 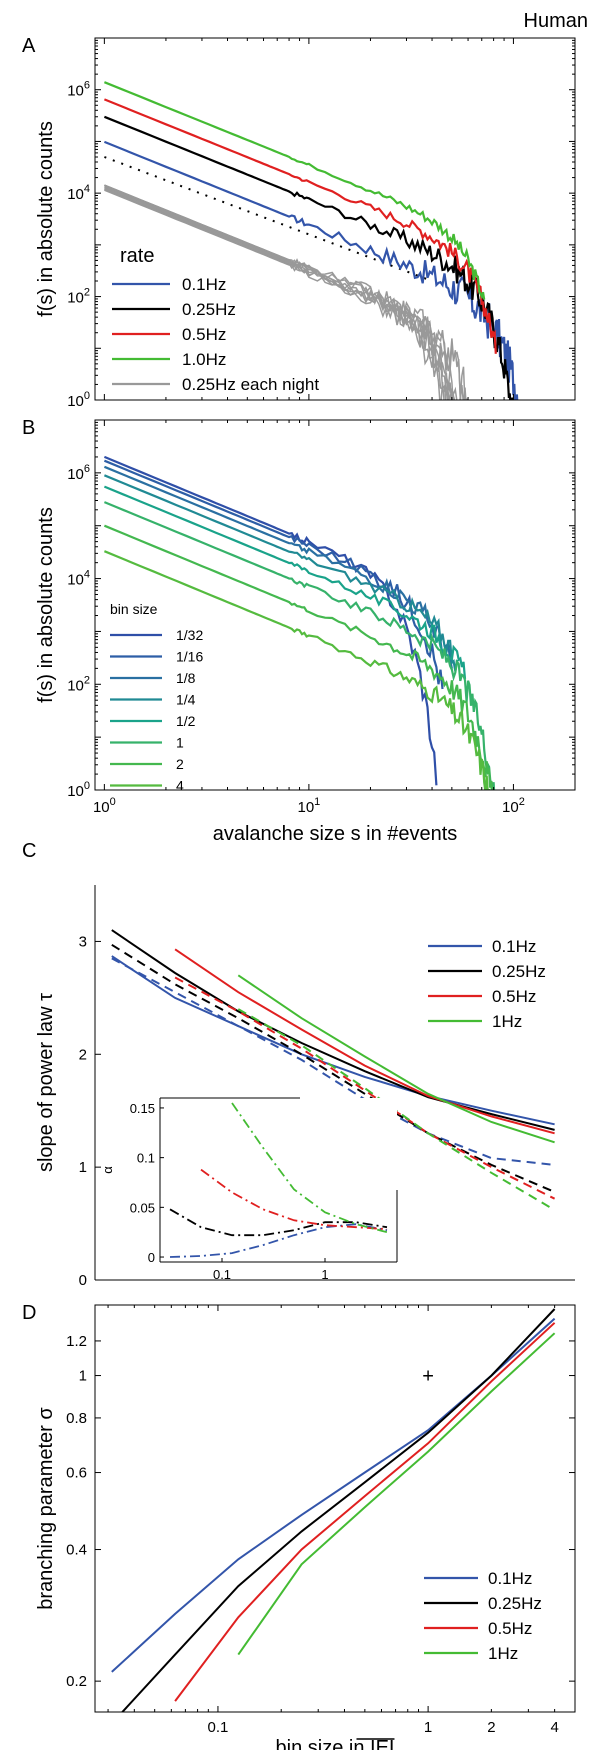 What do you see at coordinates (76, 1550) in the screenshot?
I see `y-tick-label: 0.4` at bounding box center [76, 1550].